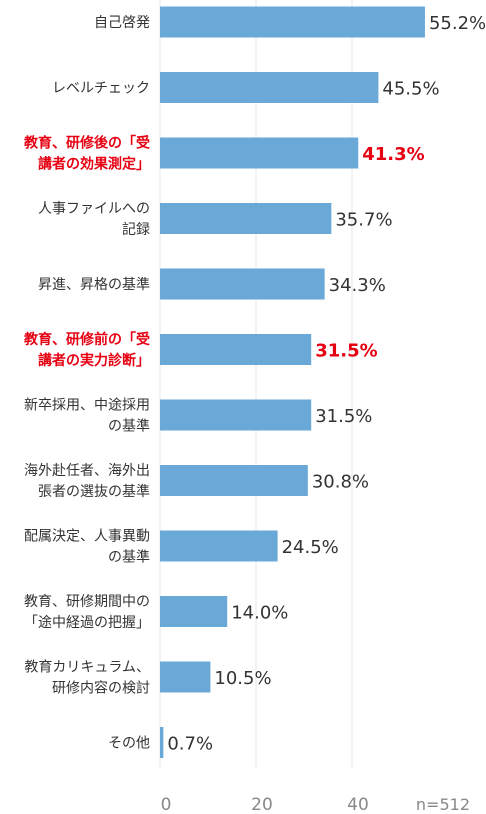 The height and width of the screenshot is (814, 486). I want to click on value-label: 45.5%, so click(410, 89).